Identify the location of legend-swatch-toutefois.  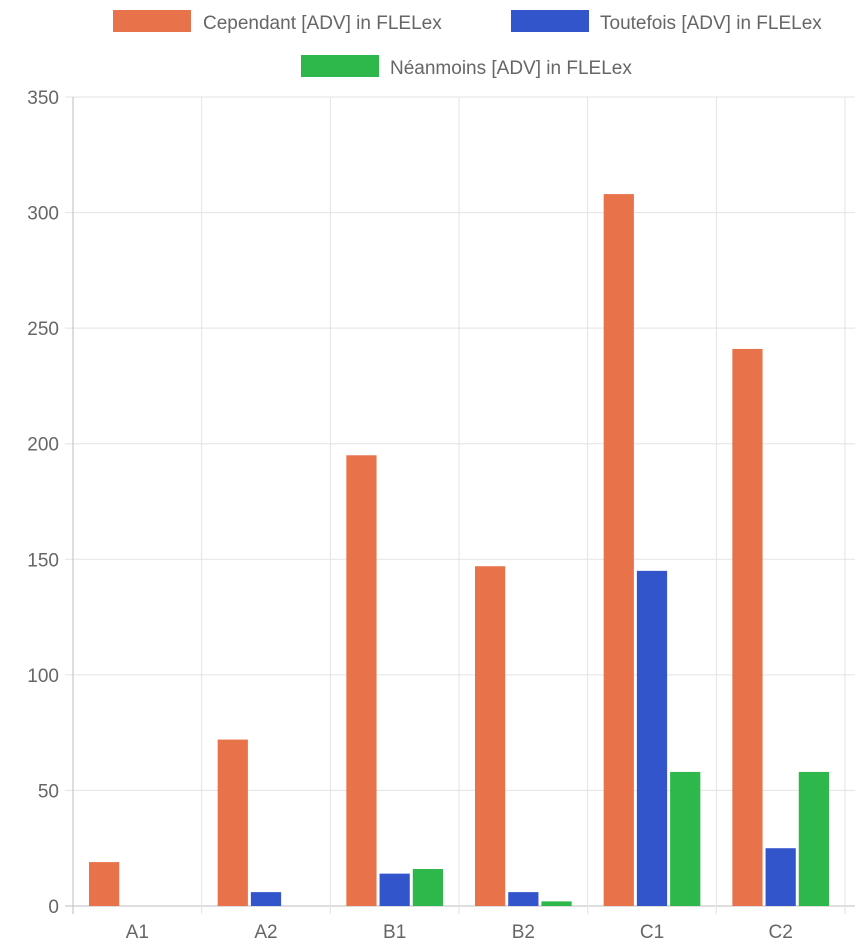
(550, 21).